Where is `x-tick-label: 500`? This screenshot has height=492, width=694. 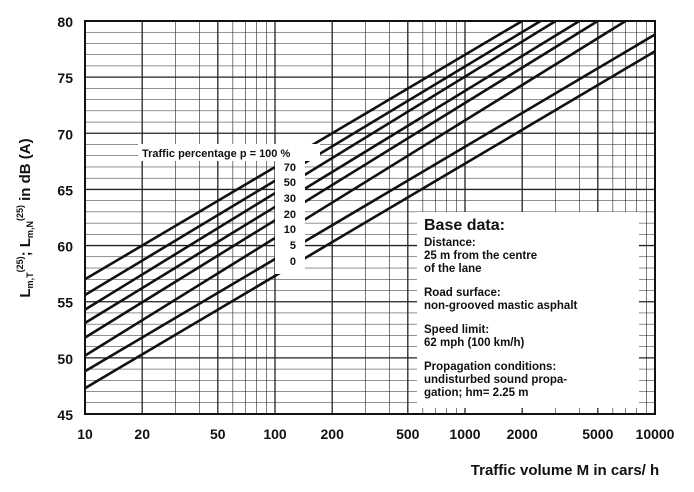
x-tick-label: 500 is located at coordinates (408, 434).